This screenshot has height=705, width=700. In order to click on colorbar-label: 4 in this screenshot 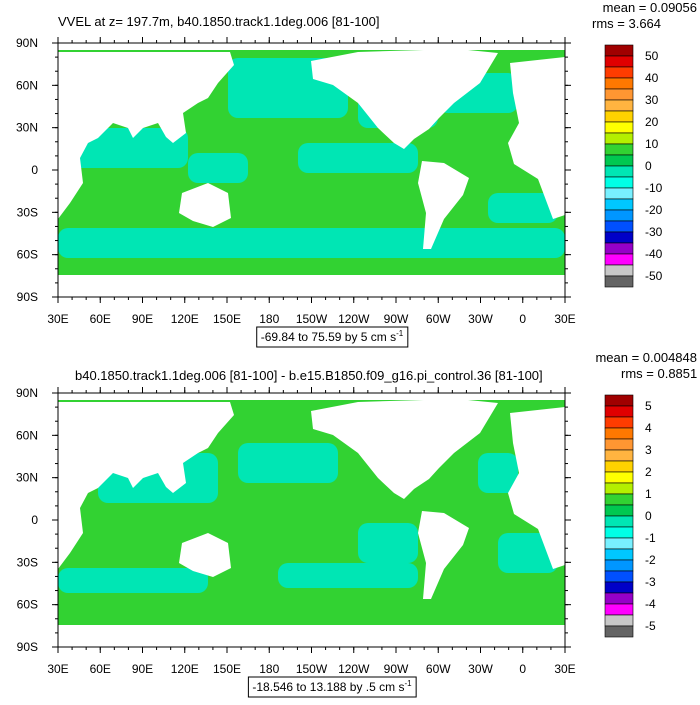, I will do `click(648, 428)`.